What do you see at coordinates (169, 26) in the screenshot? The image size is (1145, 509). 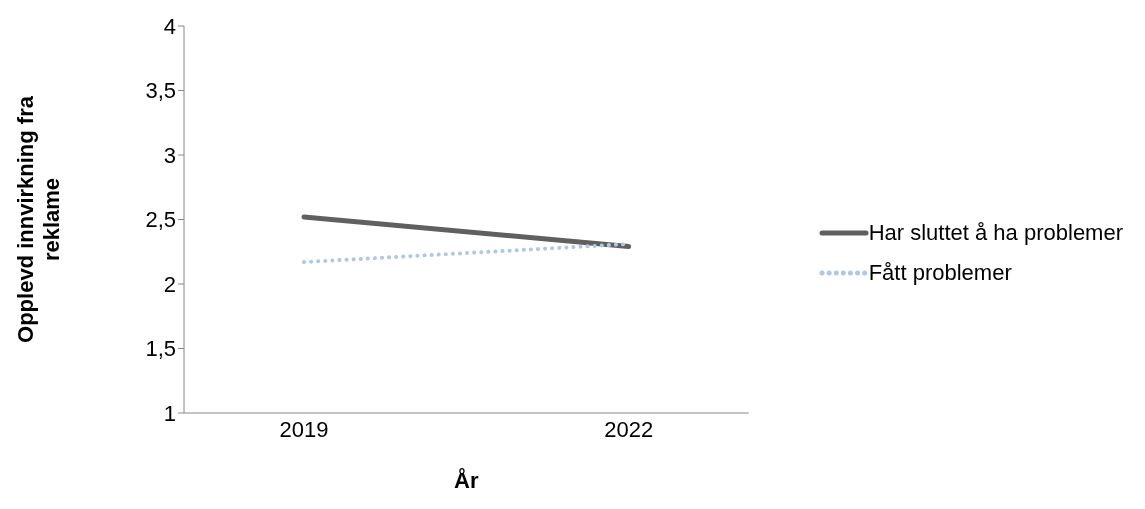 I see `y-tick-label: 4` at bounding box center [169, 26].